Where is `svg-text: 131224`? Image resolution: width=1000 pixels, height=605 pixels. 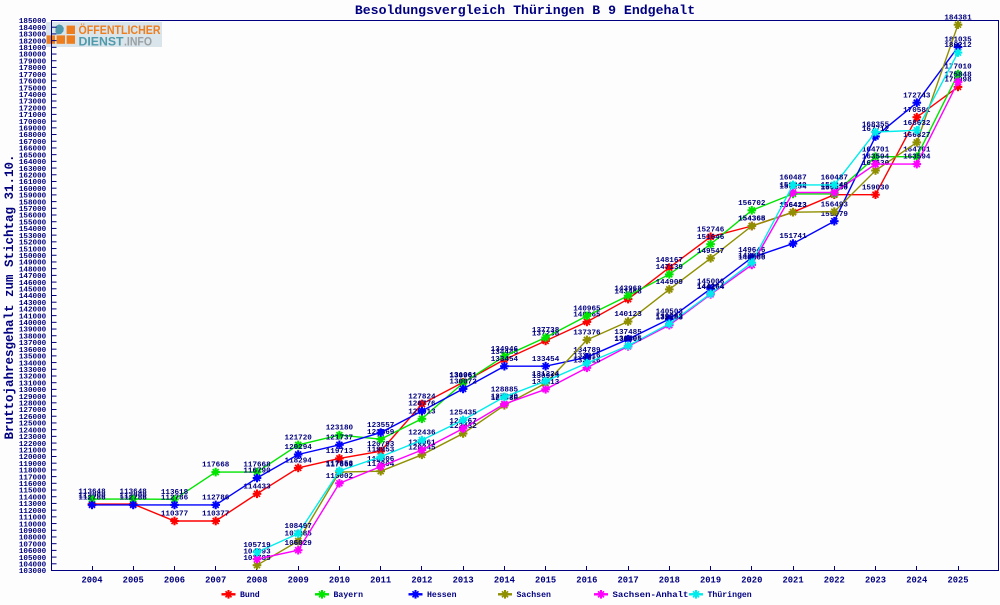 svg-text: 131224 is located at coordinates (546, 375).